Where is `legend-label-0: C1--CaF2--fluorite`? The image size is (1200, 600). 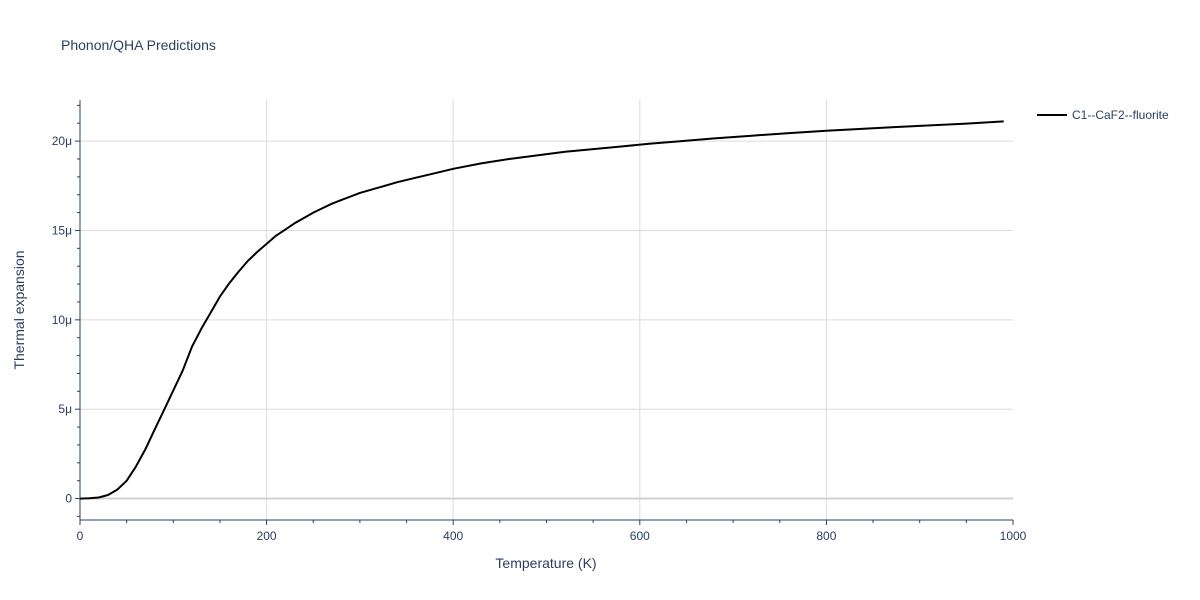
legend-label-0: C1--CaF2--fluorite is located at coordinates (1120, 115).